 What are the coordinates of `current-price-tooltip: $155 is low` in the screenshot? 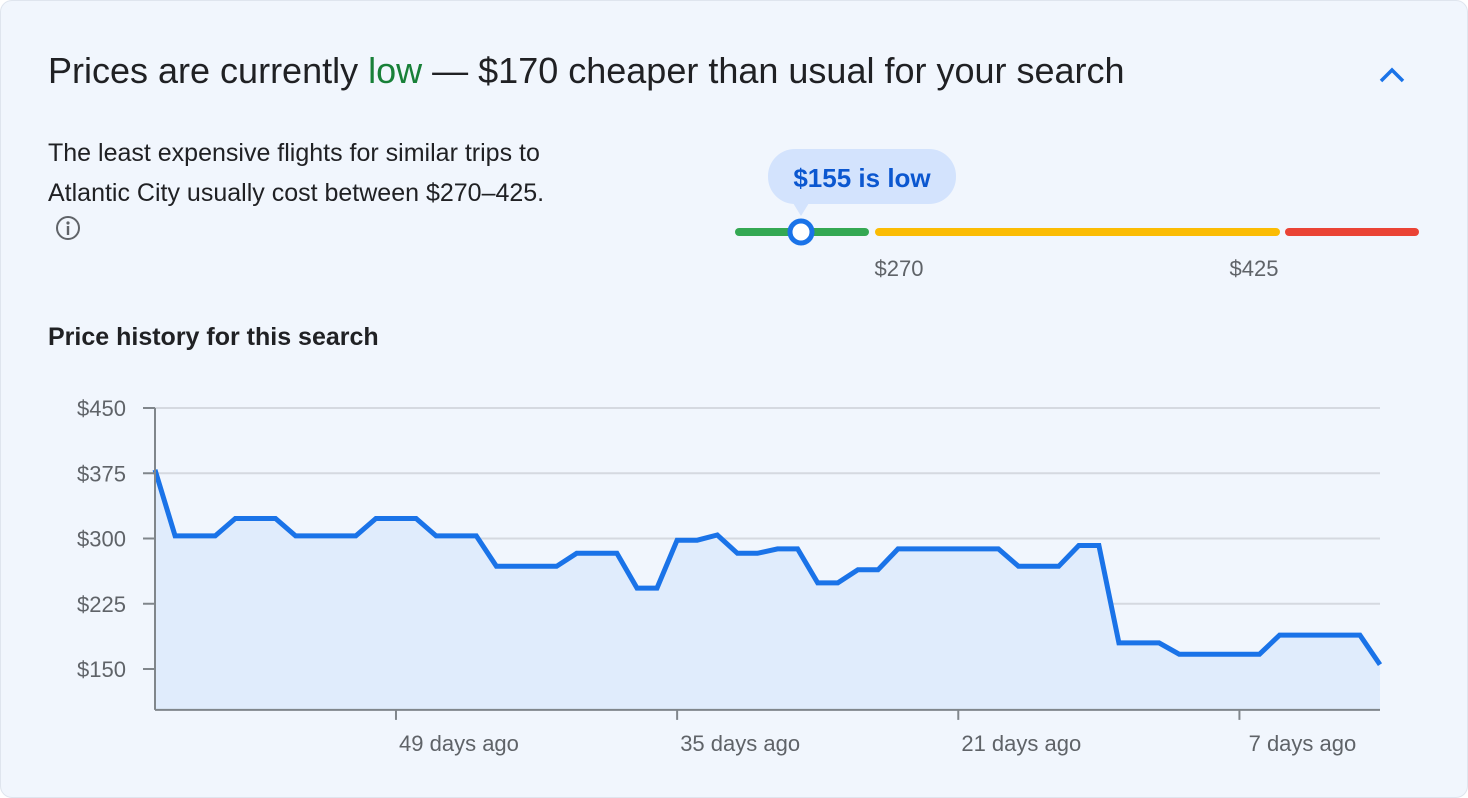 It's located at (862, 182).